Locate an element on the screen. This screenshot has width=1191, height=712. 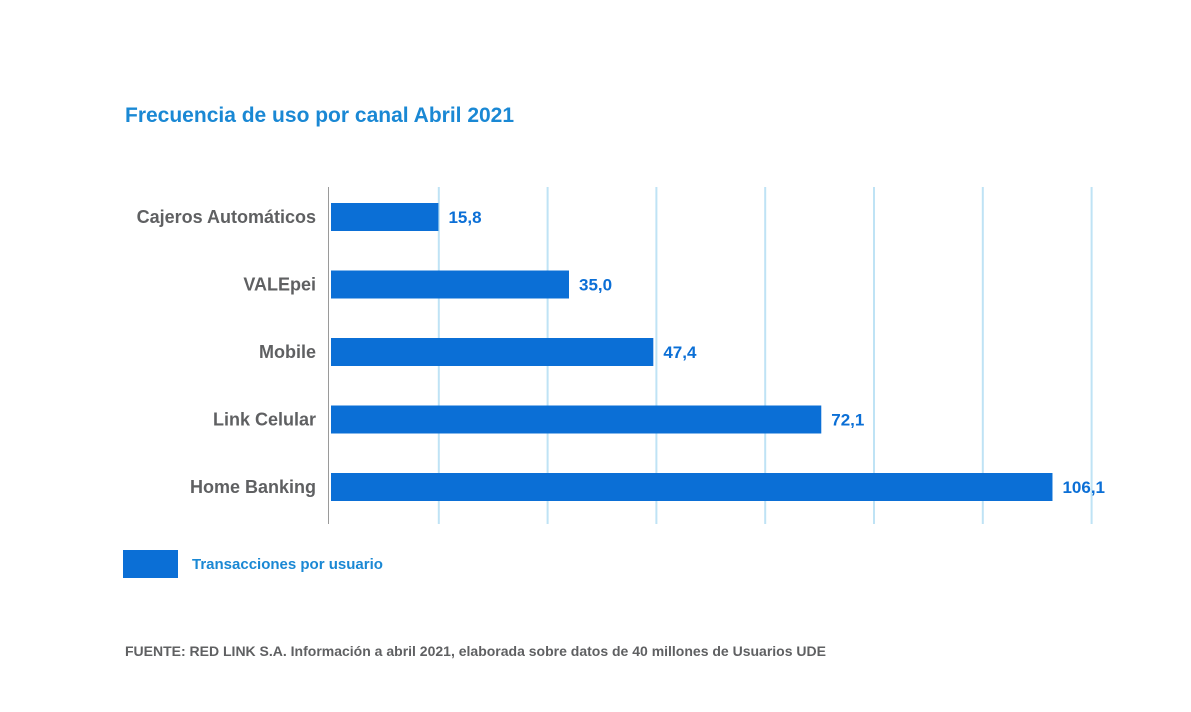
value-label: 35,0 is located at coordinates (595, 285).